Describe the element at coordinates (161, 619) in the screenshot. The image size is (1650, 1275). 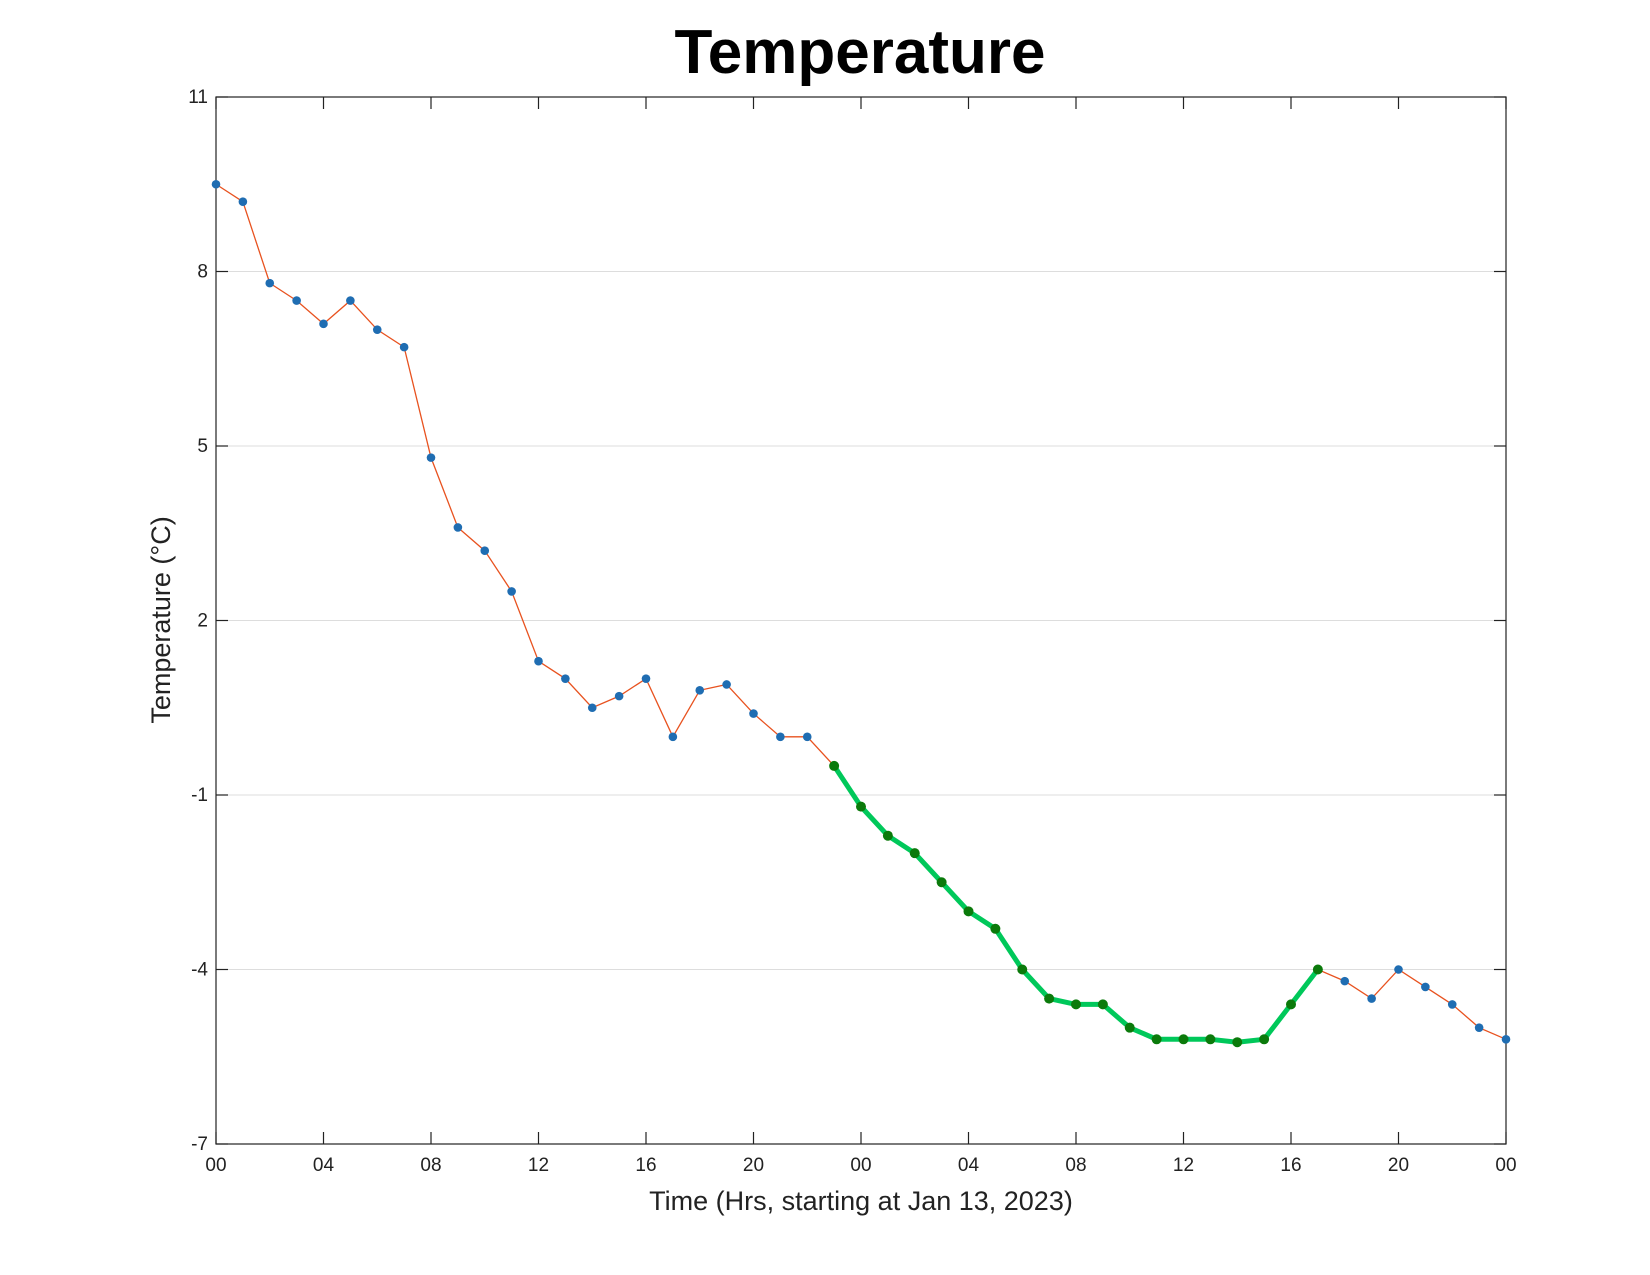
I see `y-axis-label: Temperature (°C)` at that location.